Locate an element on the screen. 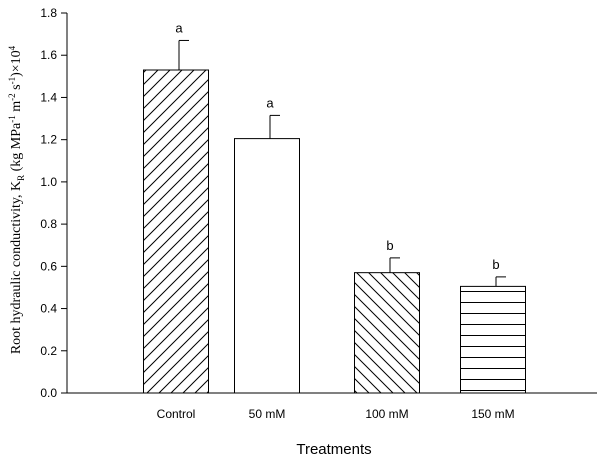 Image resolution: width=602 pixels, height=458 pixels. y-label-sub: R is located at coordinates (21, 178).